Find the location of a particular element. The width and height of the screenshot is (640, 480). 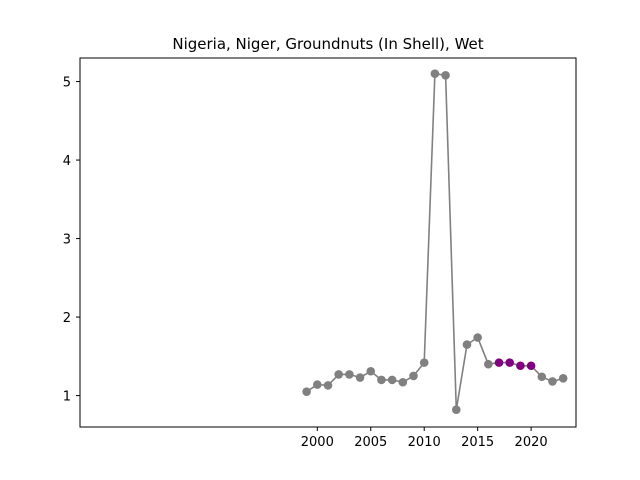

x-axis: 2000 2005 2010 2015 2020 is located at coordinates (424, 438).